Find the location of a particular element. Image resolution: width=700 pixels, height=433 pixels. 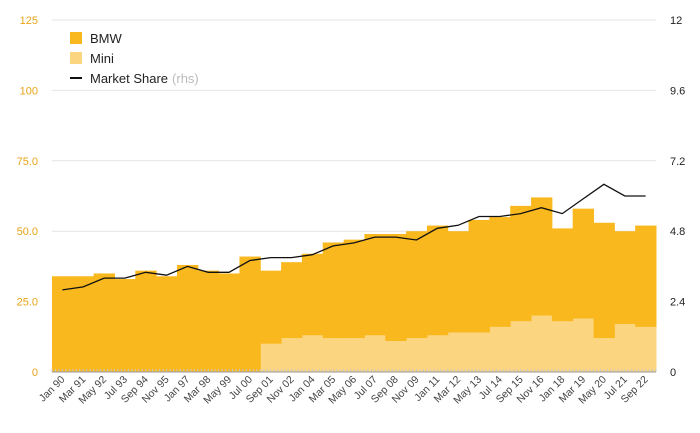

y-axis-left: 0 25.0 50.0 75.0 100 125 is located at coordinates (27, 197).